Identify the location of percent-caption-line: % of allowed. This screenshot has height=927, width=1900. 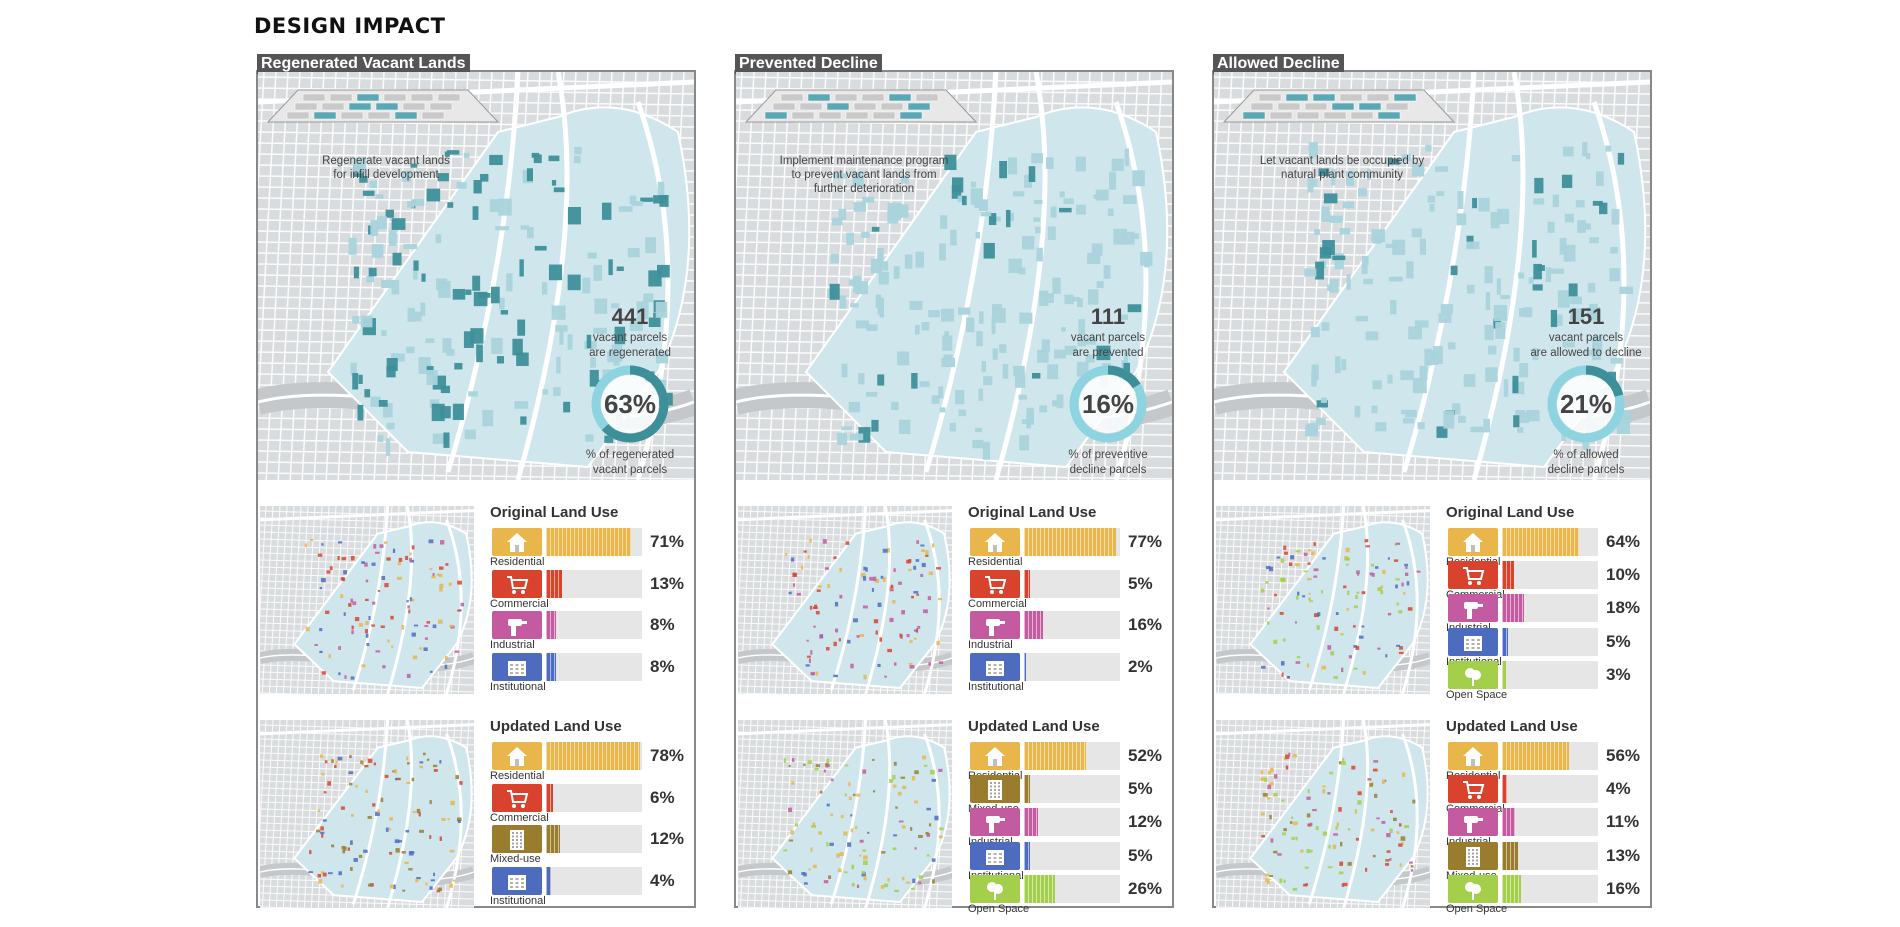
(1586, 455).